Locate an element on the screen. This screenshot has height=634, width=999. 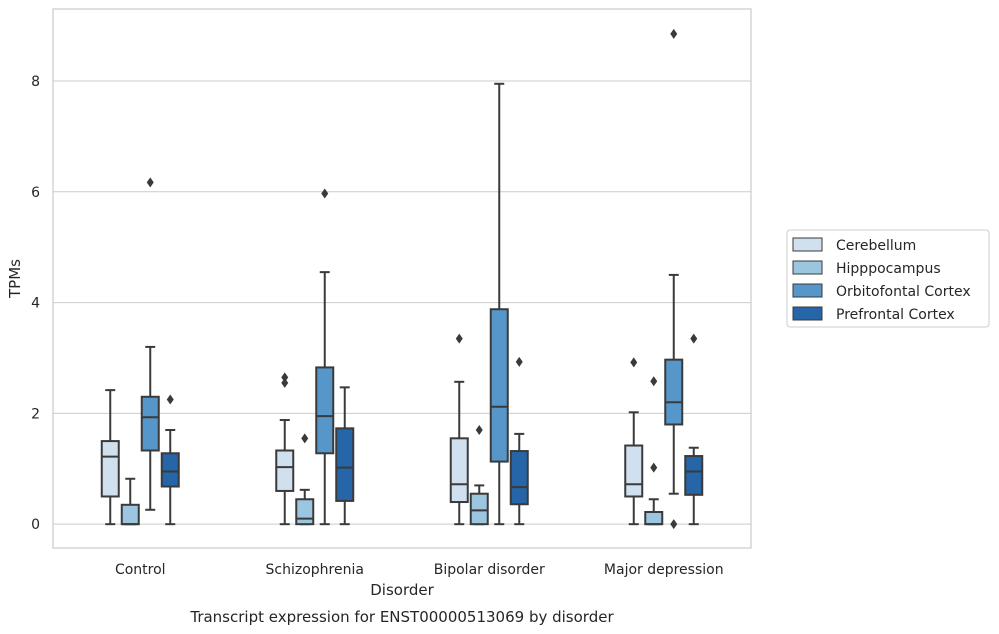
y-tick-label: 2 is located at coordinates (35, 414).